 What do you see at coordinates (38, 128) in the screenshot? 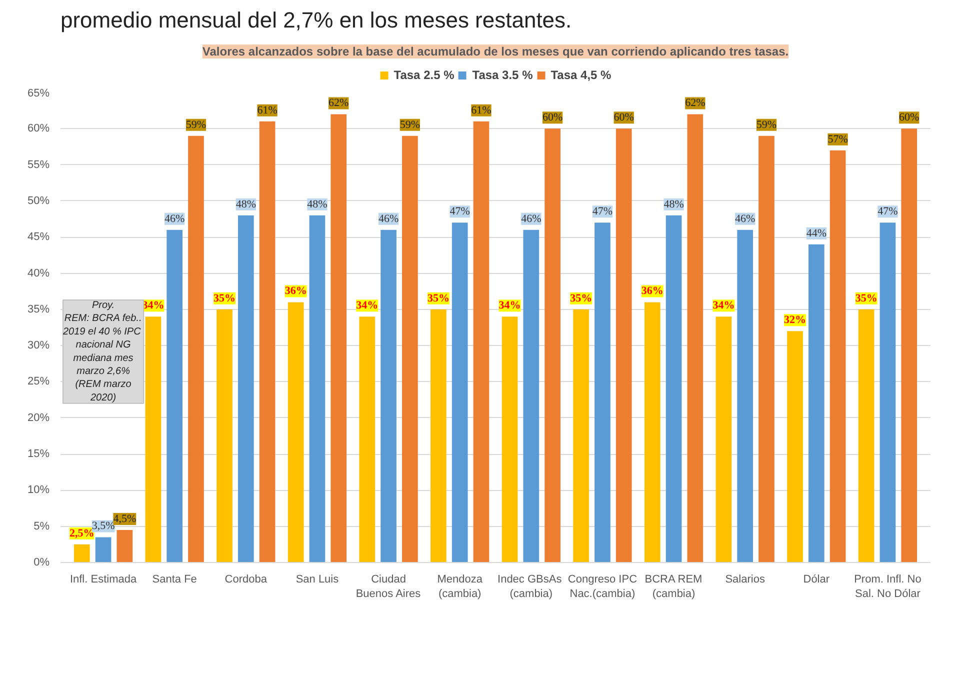
I see `y-tick-label: 60%` at bounding box center [38, 128].